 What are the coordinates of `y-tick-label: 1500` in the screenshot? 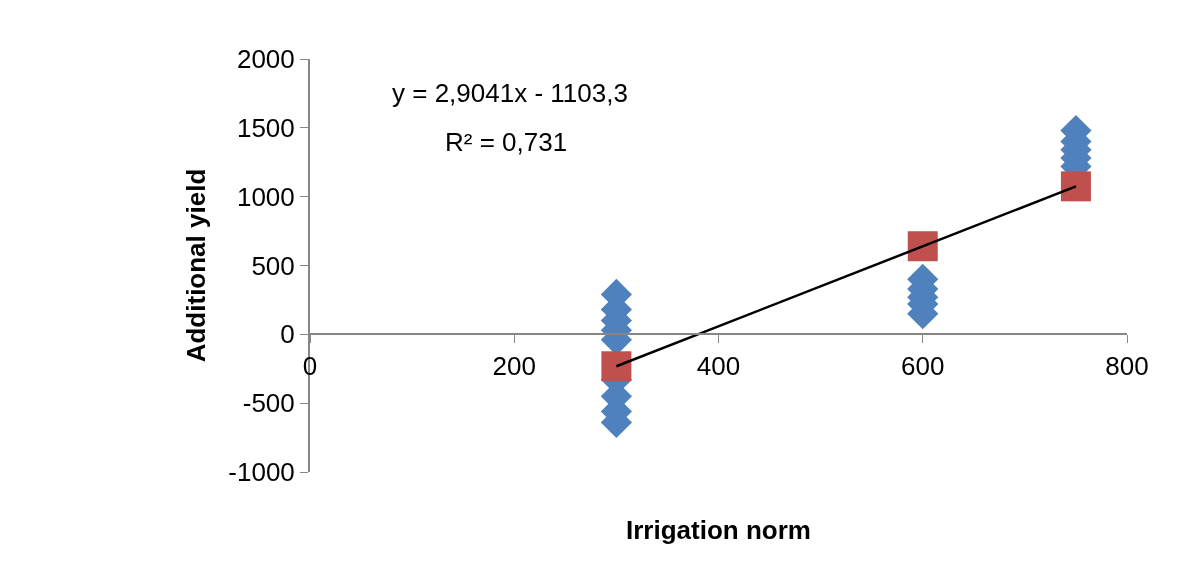 It's located at (265, 127).